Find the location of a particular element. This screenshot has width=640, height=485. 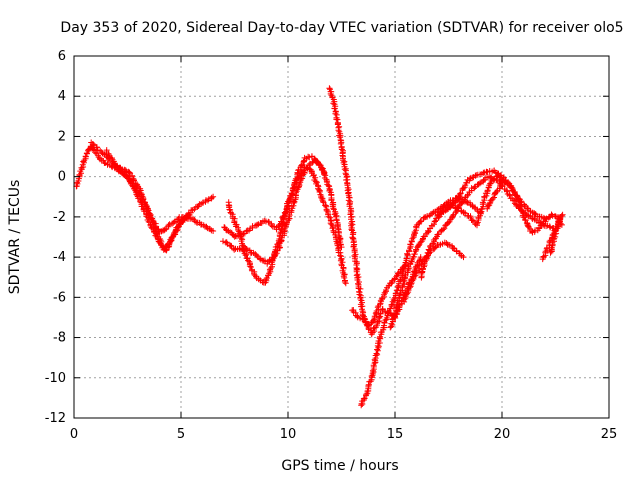

x-tick-label: 25 is located at coordinates (609, 434).